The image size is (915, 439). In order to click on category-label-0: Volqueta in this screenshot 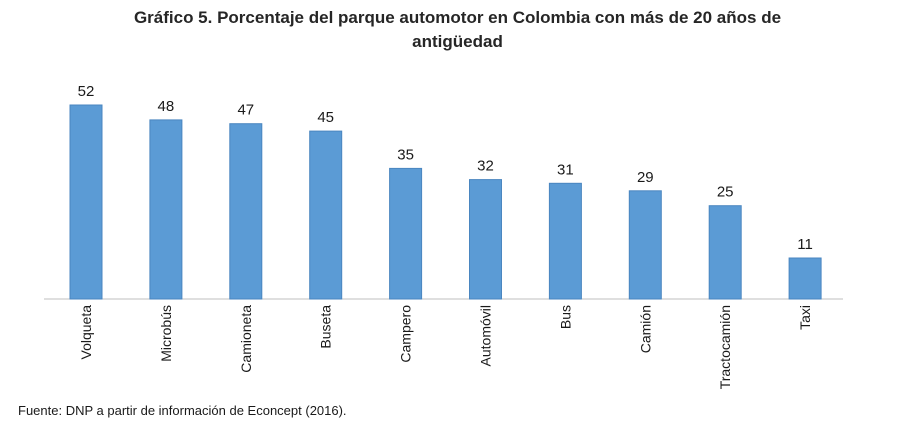, I will do `click(86, 332)`.